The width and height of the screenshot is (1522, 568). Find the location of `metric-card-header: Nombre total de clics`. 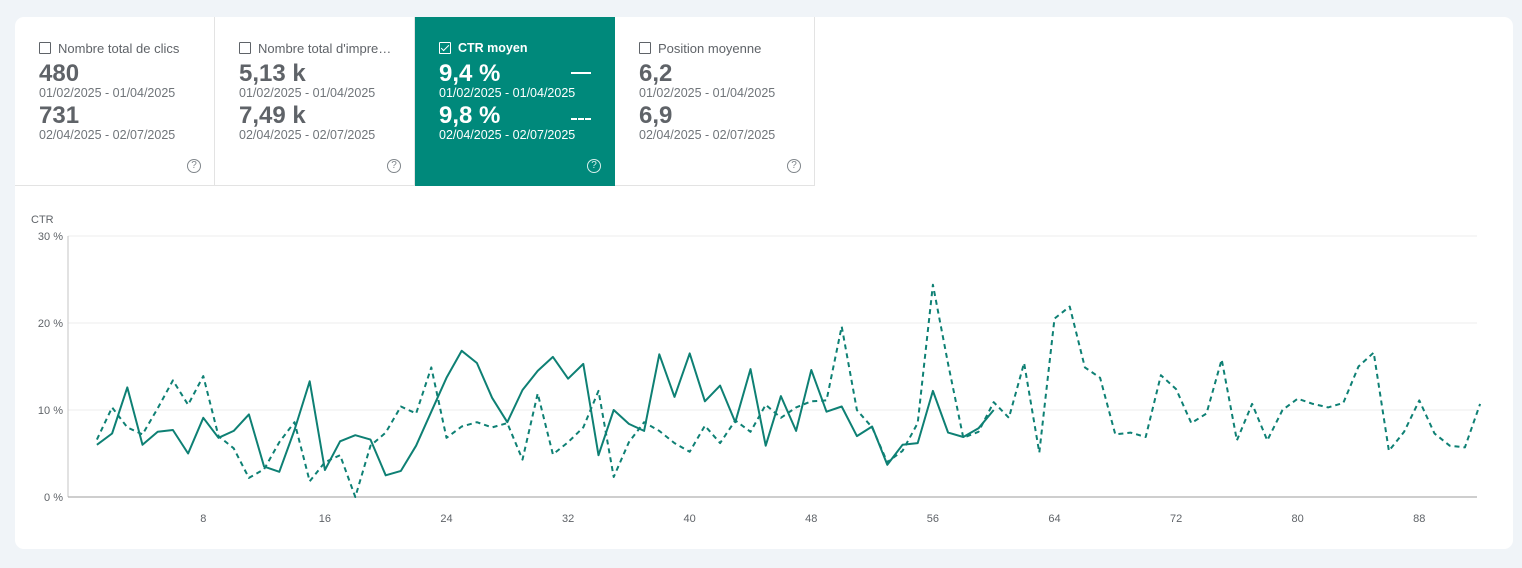

metric-card-header: Nombre total de clics is located at coordinates (126, 48).